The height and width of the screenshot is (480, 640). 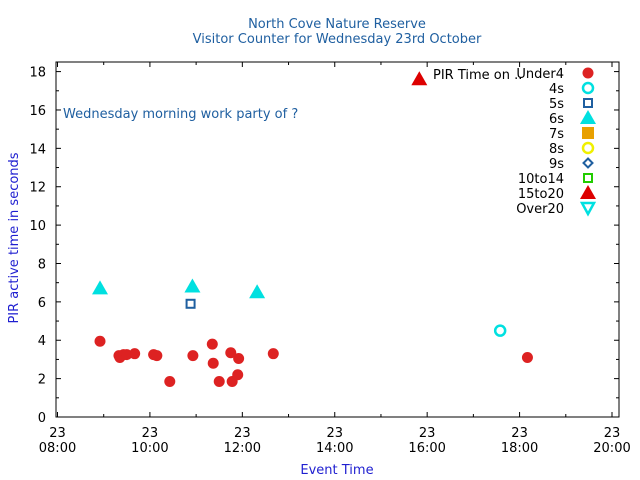 What do you see at coordinates (556, 134) in the screenshot?
I see `legend-entry-label: 7s` at bounding box center [556, 134].